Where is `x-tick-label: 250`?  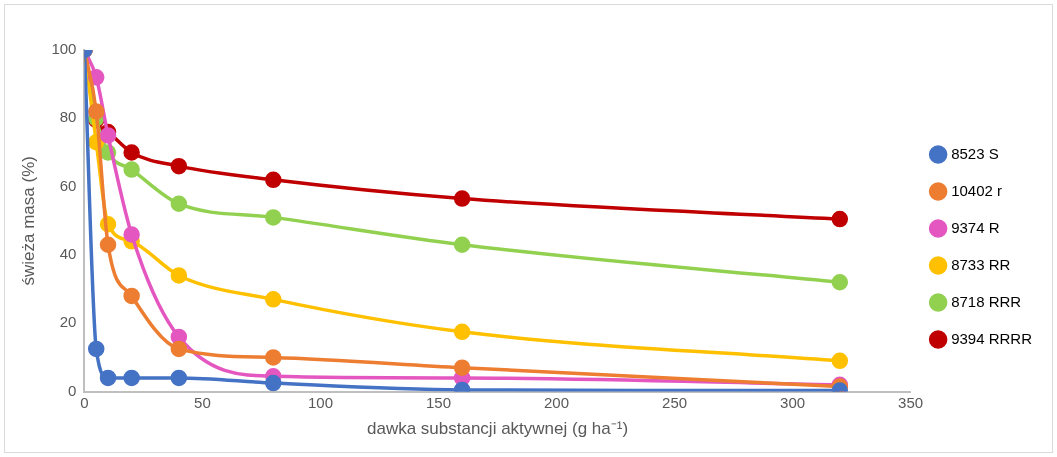
x-tick-label: 250 is located at coordinates (675, 402).